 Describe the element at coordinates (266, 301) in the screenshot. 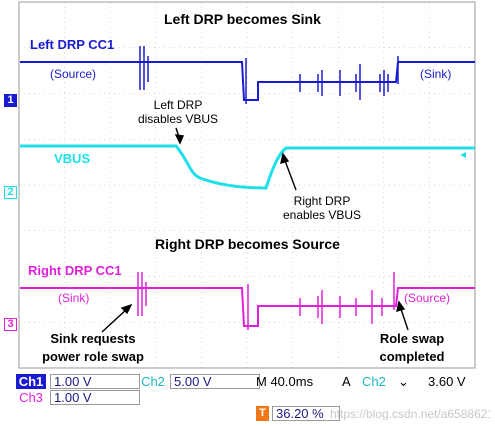

I see `ch3-spikes` at that location.